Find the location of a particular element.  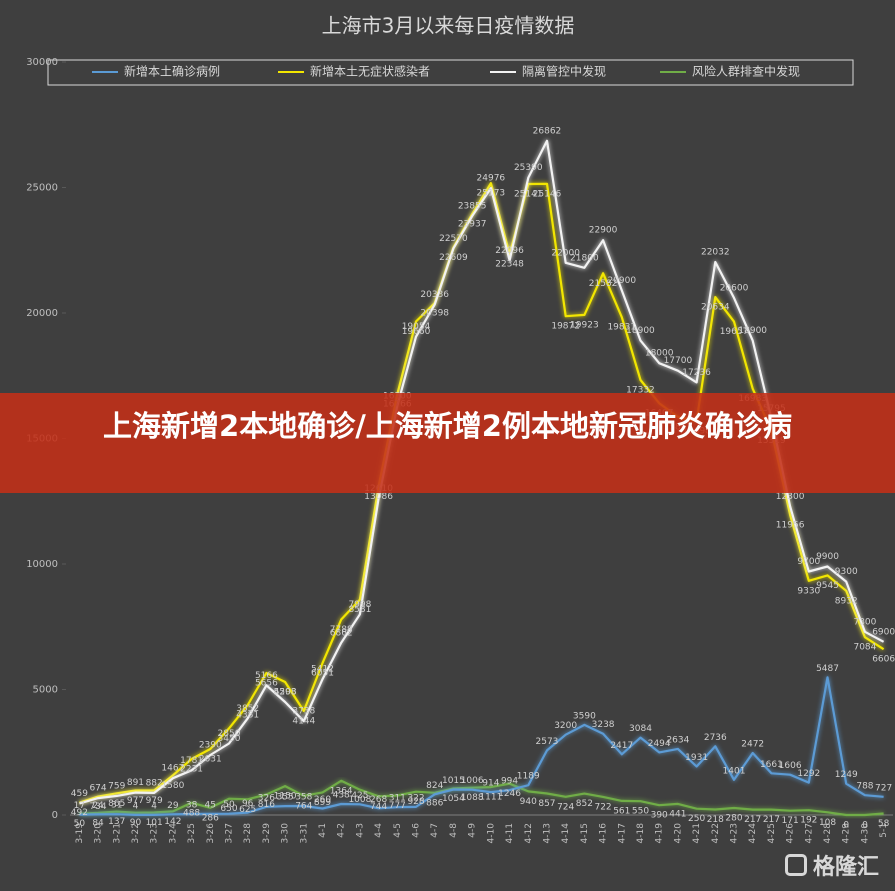

x-tick-label: 4-14 is located at coordinates (566, 833).